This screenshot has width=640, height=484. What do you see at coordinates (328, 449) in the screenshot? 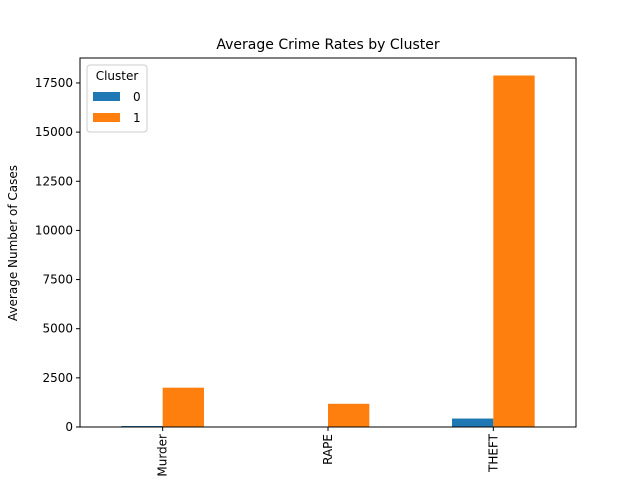
I see `x-tick-label-rape: RAPE` at bounding box center [328, 449].